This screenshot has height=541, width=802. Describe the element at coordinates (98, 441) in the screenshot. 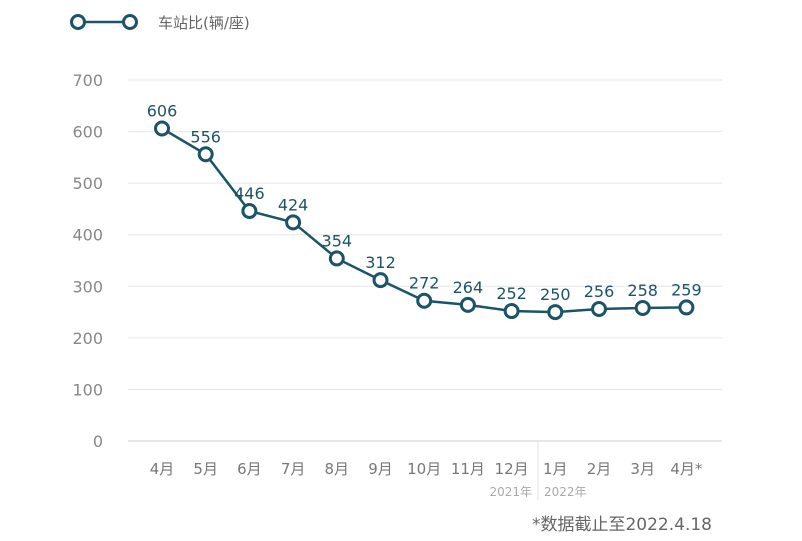

I see `y-tick-label: 0` at that location.